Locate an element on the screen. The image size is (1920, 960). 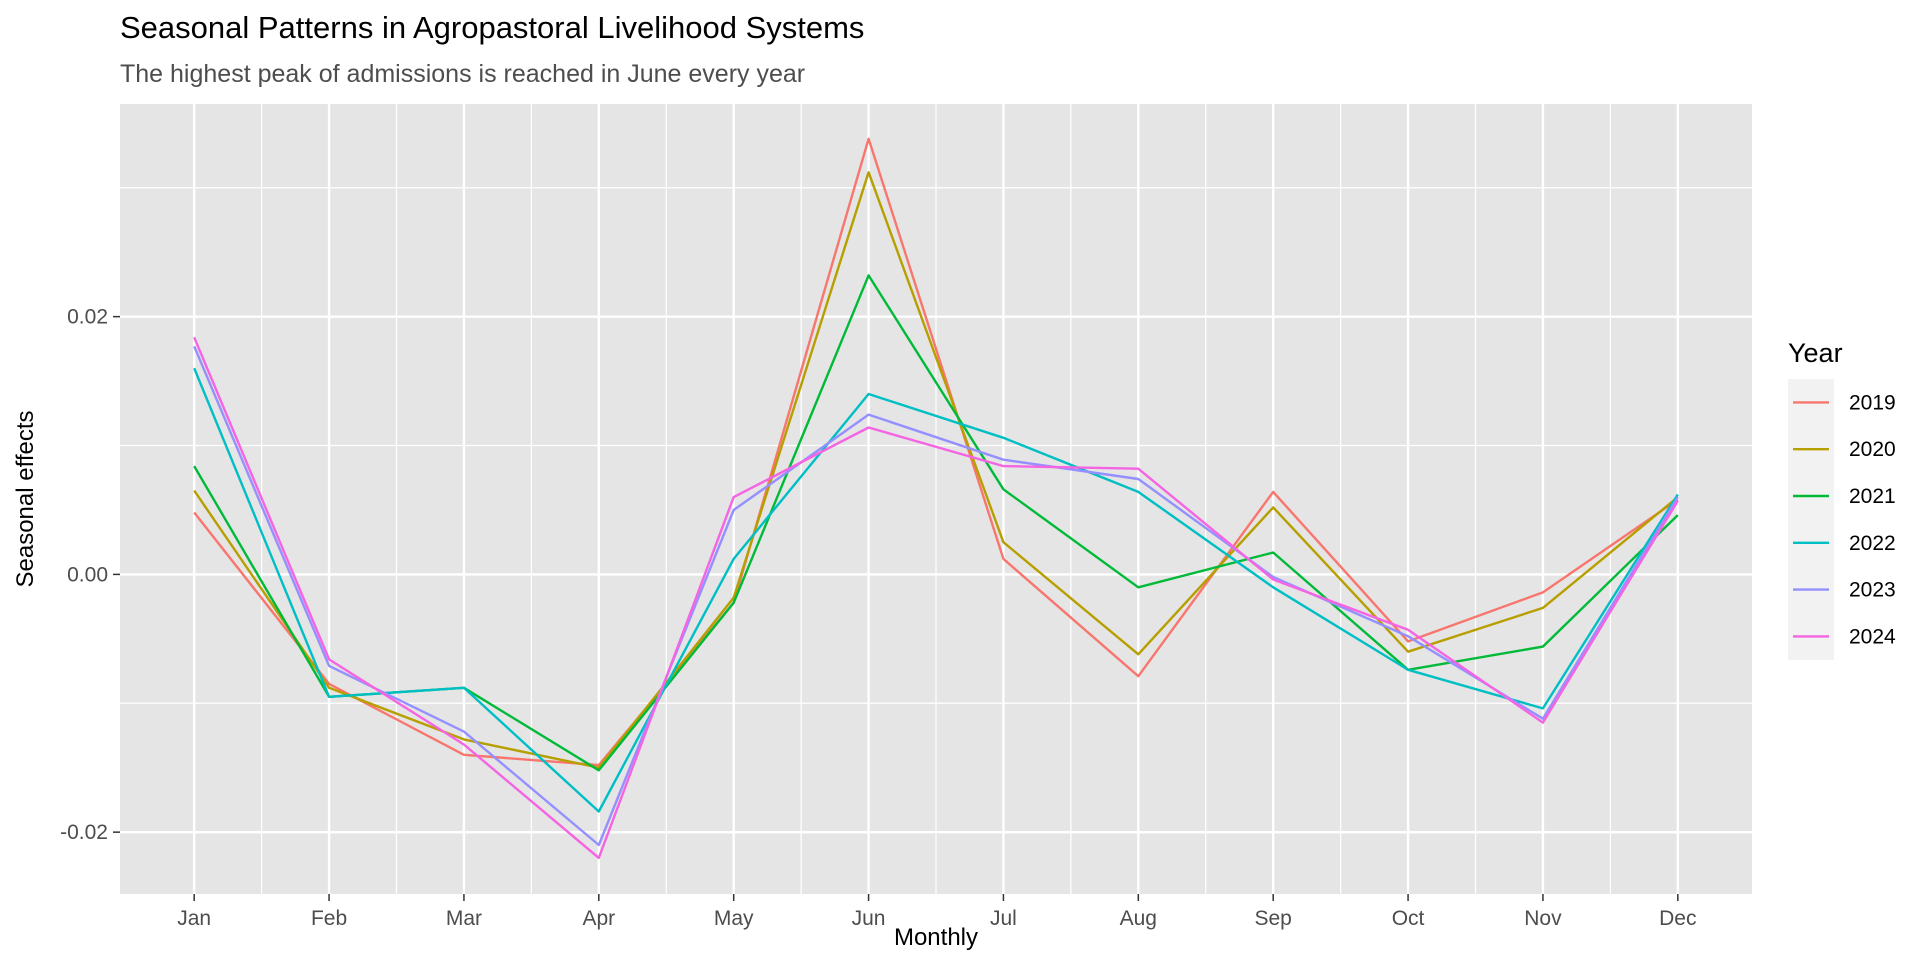
legend-title: Year is located at coordinates (1815, 353).